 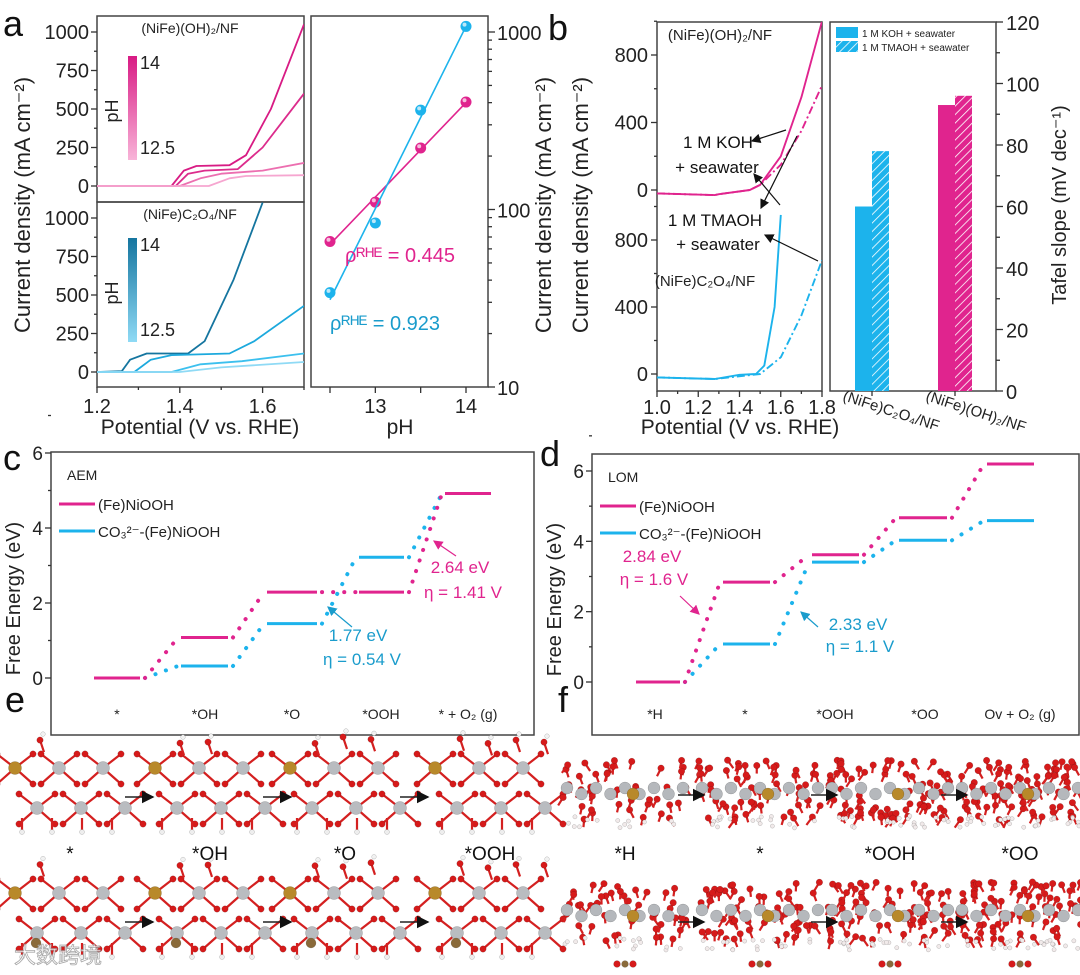 What do you see at coordinates (468, 714) in the screenshot?
I see `step-label: * + O₂ (g)` at bounding box center [468, 714].